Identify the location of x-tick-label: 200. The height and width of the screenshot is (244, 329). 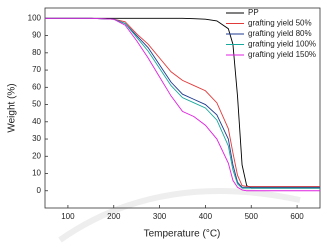
(114, 216).